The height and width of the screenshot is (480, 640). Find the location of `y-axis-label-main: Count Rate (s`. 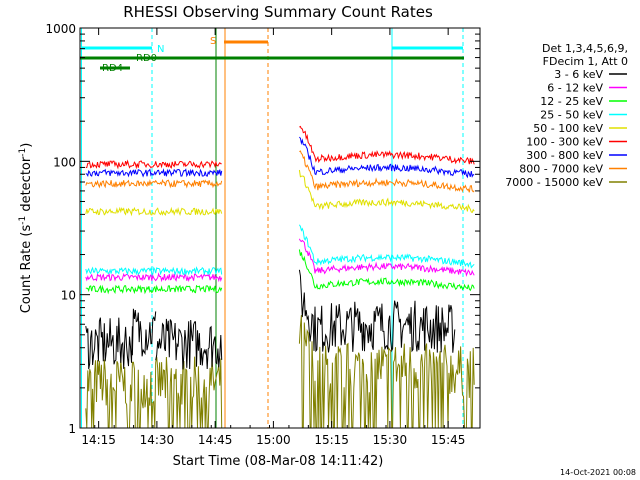

y-axis-label-main: Count Rate (s is located at coordinates (26, 269).